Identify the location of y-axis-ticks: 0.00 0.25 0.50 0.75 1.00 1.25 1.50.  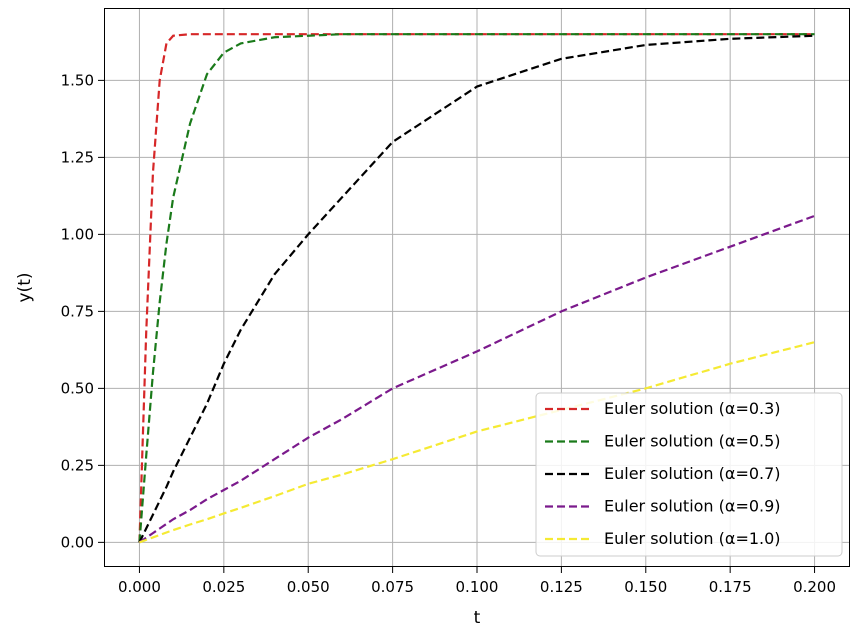
(82, 311).